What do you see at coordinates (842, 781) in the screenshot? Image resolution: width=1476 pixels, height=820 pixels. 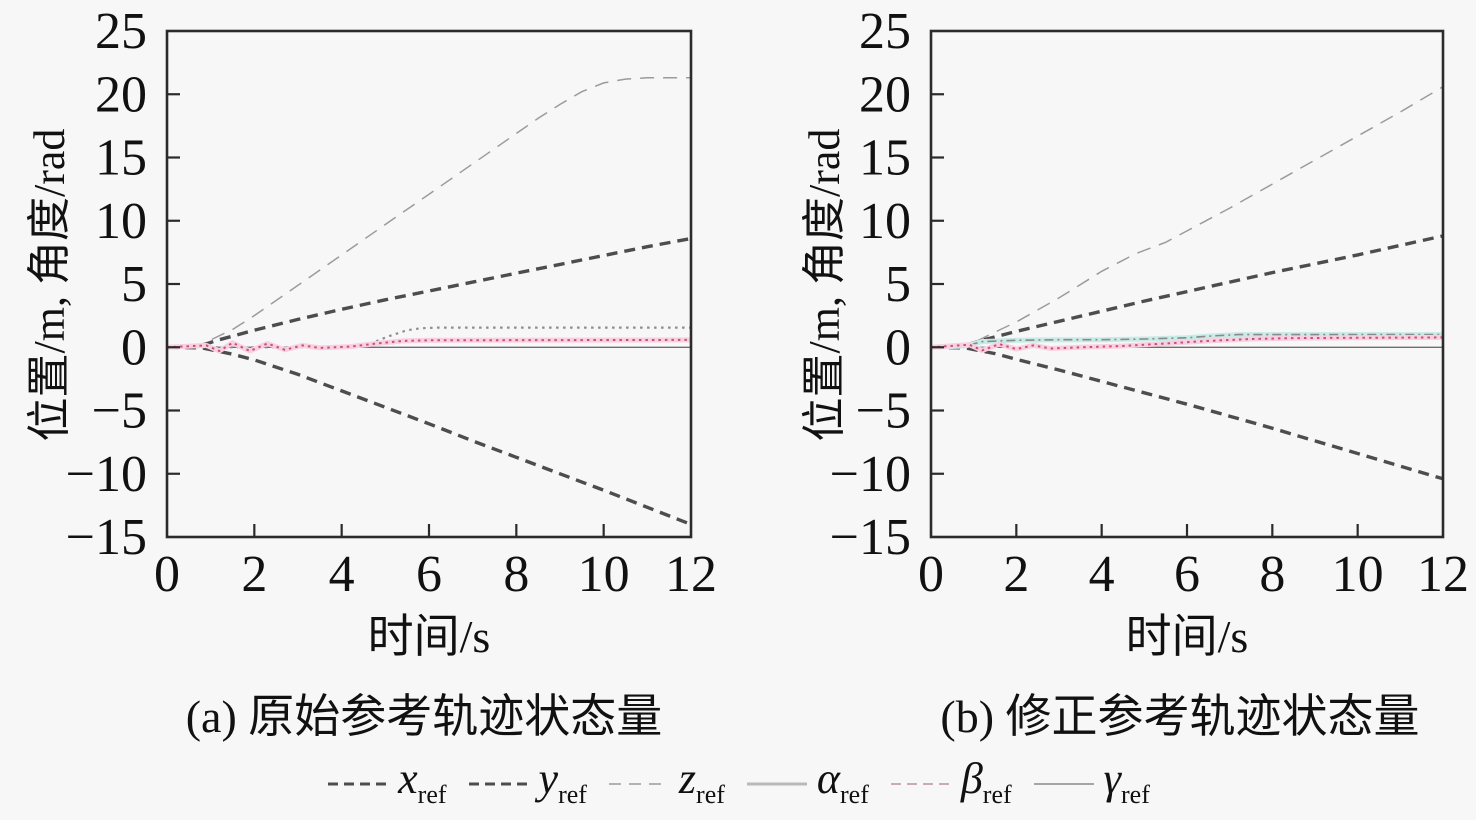 I see `legend-label: αref` at bounding box center [842, 781].